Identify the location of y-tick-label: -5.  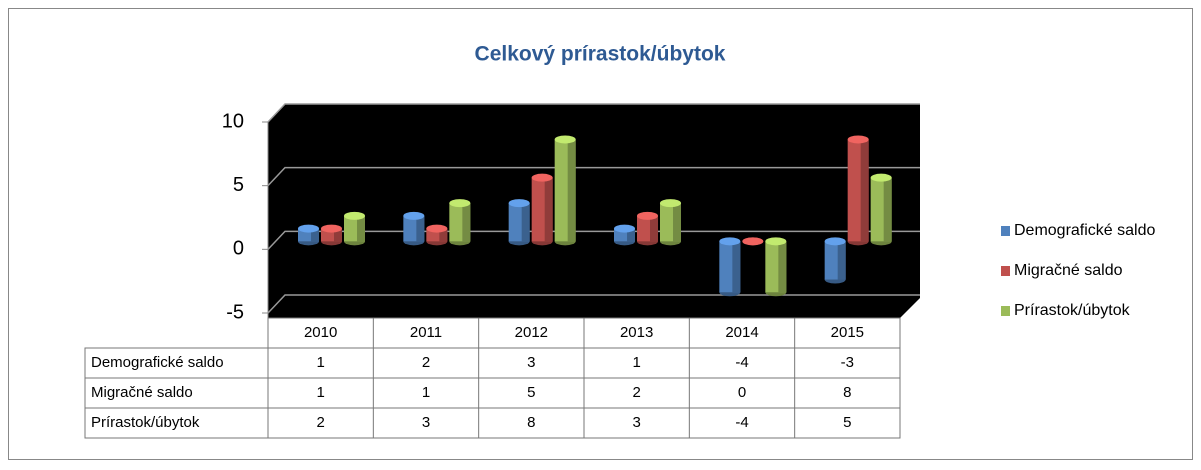
(235, 312).